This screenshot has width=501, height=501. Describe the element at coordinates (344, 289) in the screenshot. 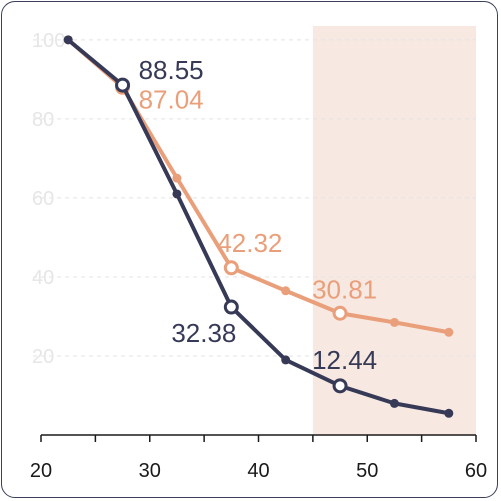

I see `data-label: 30.81` at that location.